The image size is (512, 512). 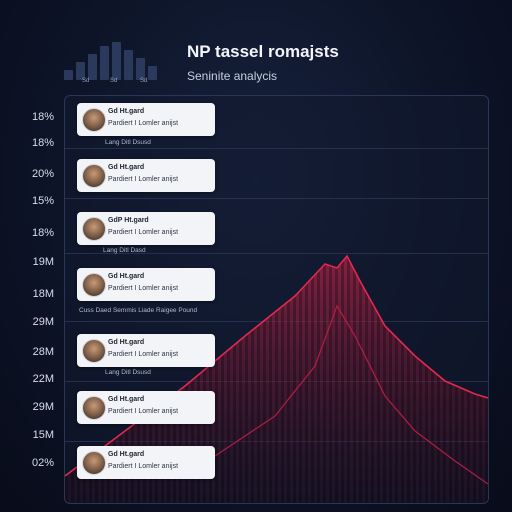 I want to click on analyst-name: GdP Ht.gard, so click(x=128, y=220).